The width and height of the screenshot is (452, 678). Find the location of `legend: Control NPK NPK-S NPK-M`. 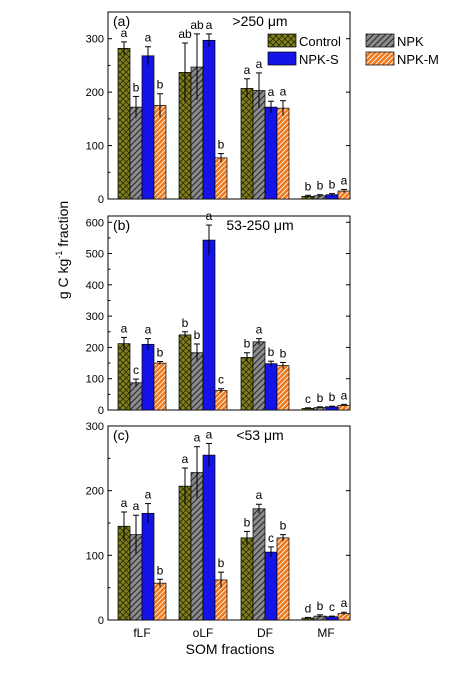

legend: Control NPK NPK-S NPK-M is located at coordinates (353, 50).